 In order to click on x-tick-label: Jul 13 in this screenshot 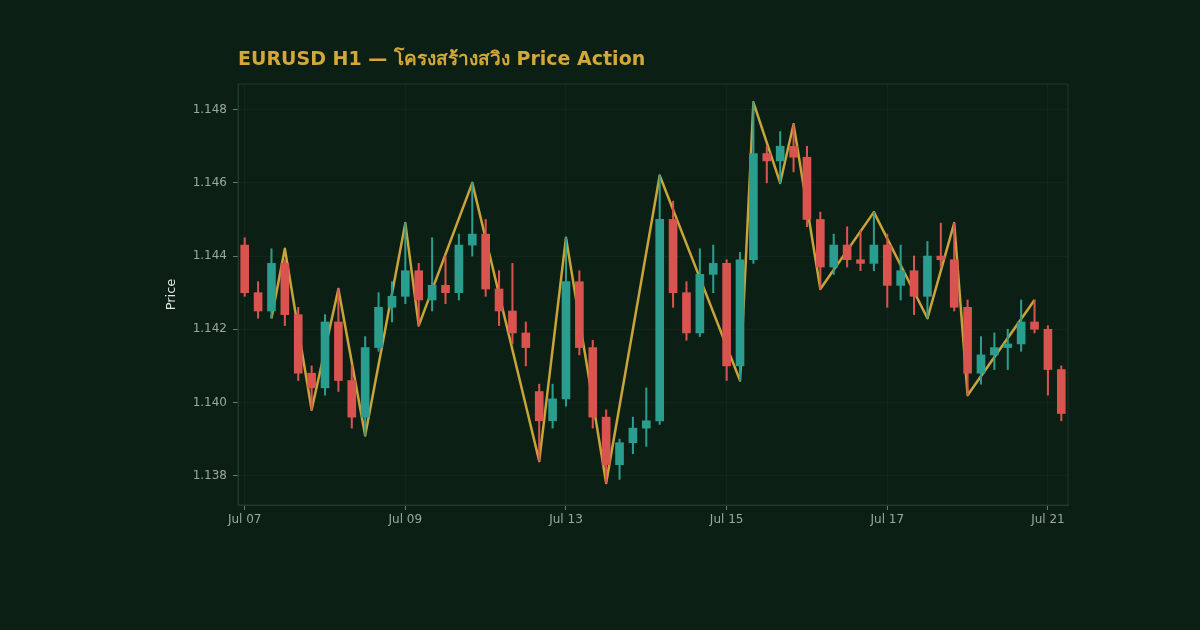, I will do `click(565, 519)`.